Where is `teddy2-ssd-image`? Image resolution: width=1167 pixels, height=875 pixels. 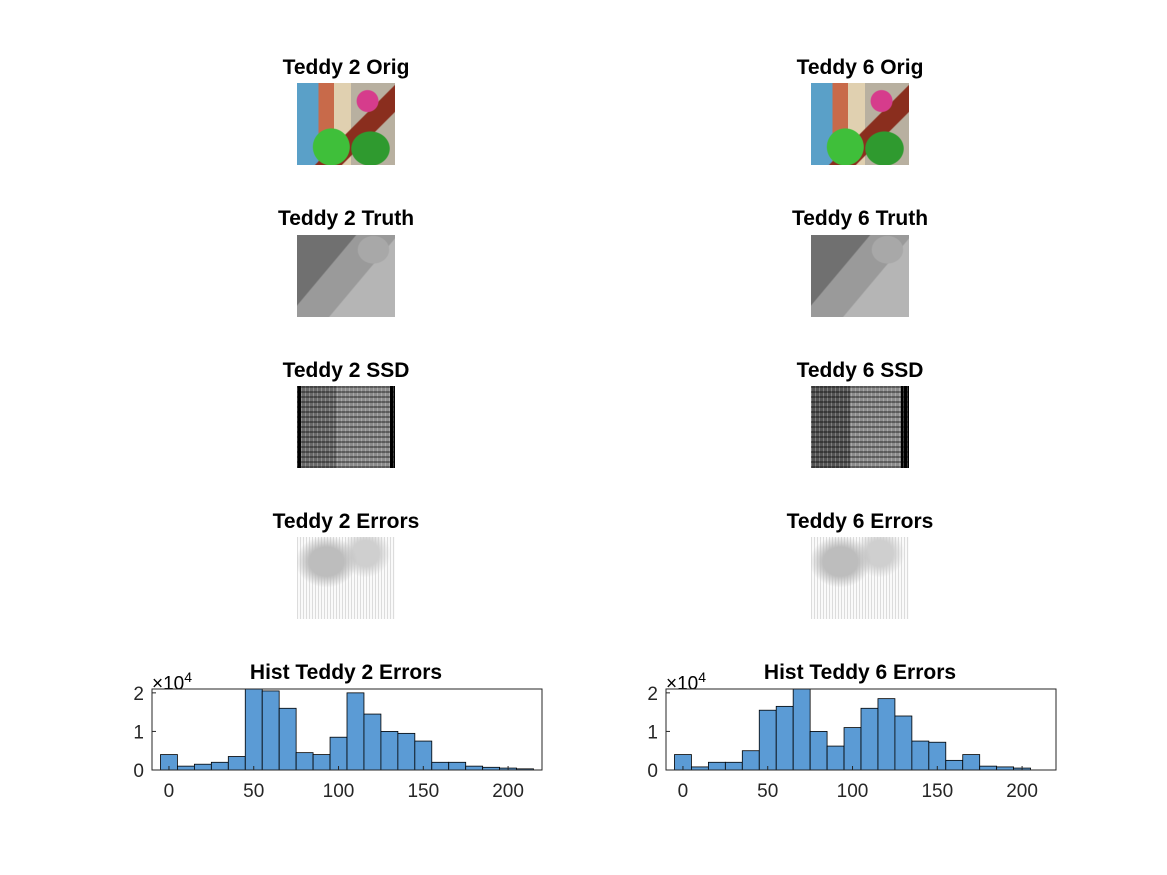 teddy2-ssd-image is located at coordinates (346, 427).